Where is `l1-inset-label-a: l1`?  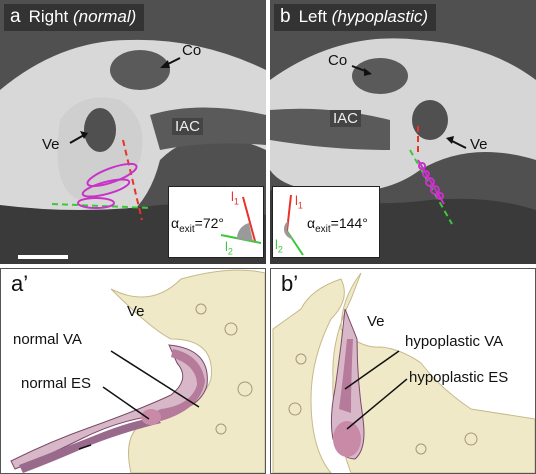
l1-inset-label-a: l1 is located at coordinates (235, 198).